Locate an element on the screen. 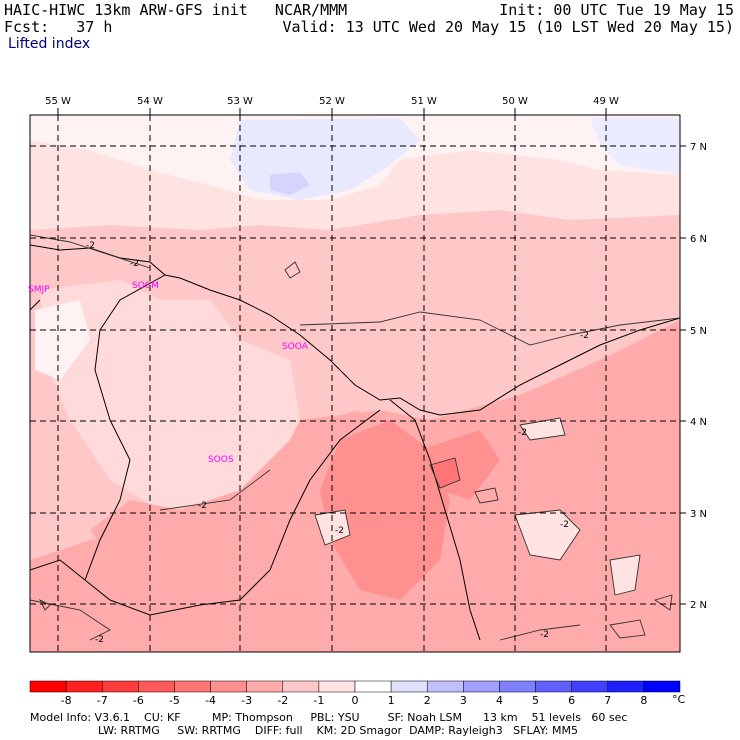  border-suriname is located at coordinates (125, 427).